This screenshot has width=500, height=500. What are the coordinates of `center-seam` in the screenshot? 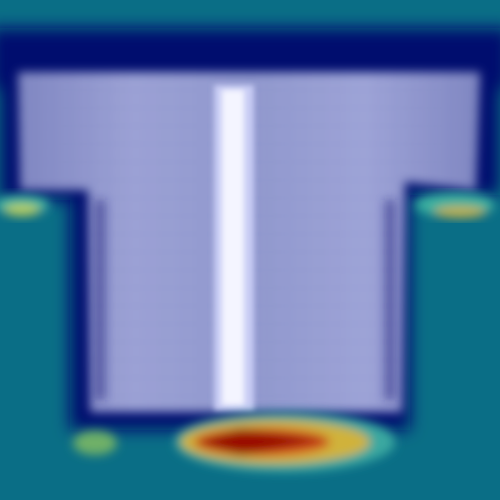 It's located at (234, 247).